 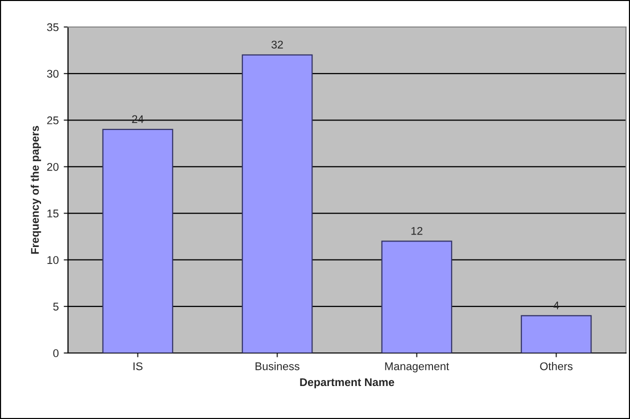 I want to click on y-tick-label: 5, so click(x=56, y=306).